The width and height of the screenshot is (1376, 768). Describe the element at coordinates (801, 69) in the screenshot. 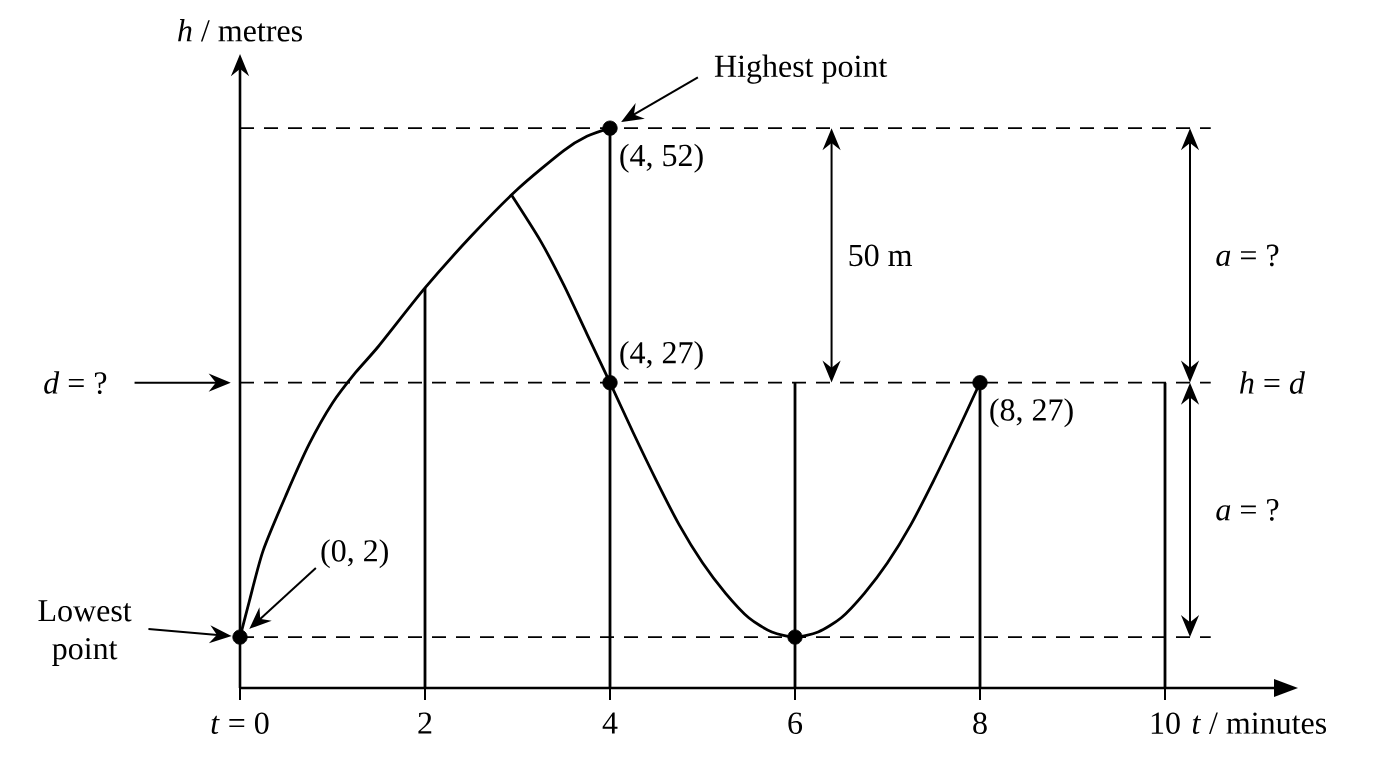

I see `annotation: Highest point` at that location.